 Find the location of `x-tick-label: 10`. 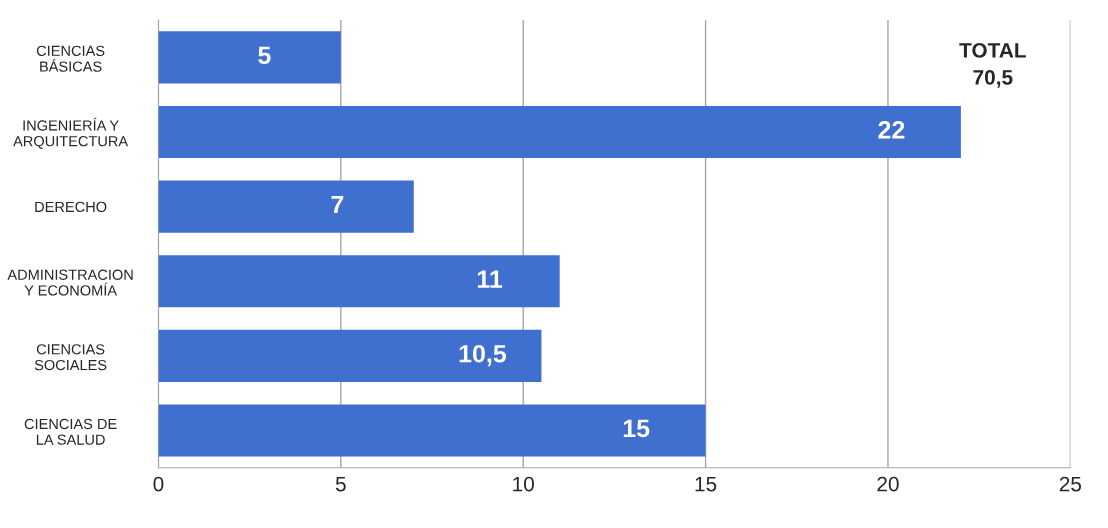

x-tick-label: 10 is located at coordinates (523, 484).